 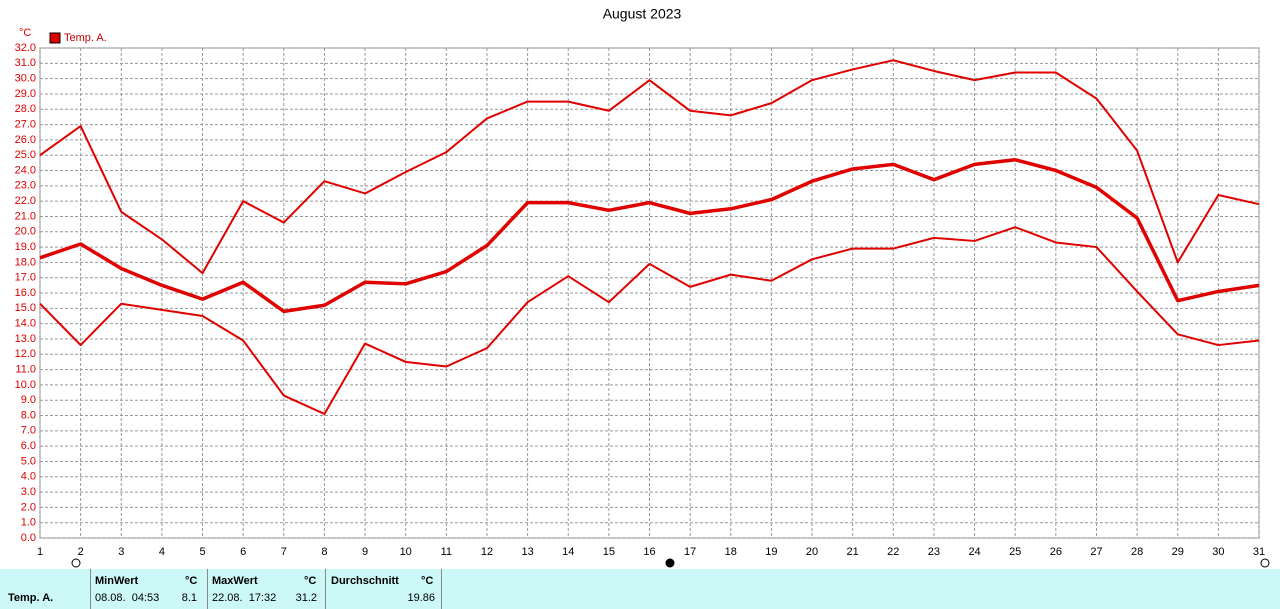 I want to click on y-tick-label: 16.0, so click(x=25, y=293).